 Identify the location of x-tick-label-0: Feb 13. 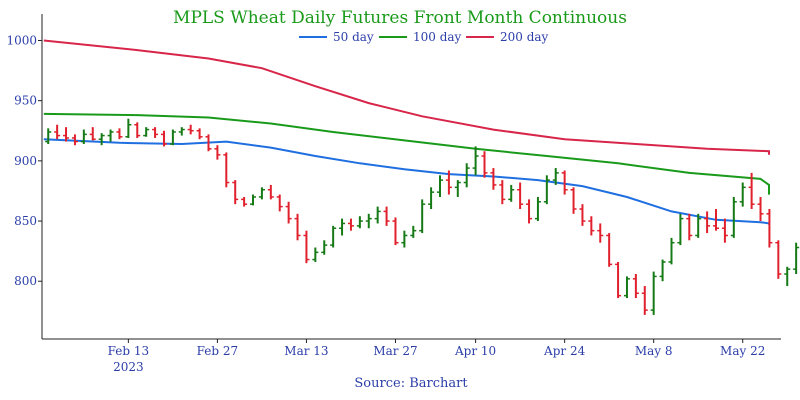
(129, 351).